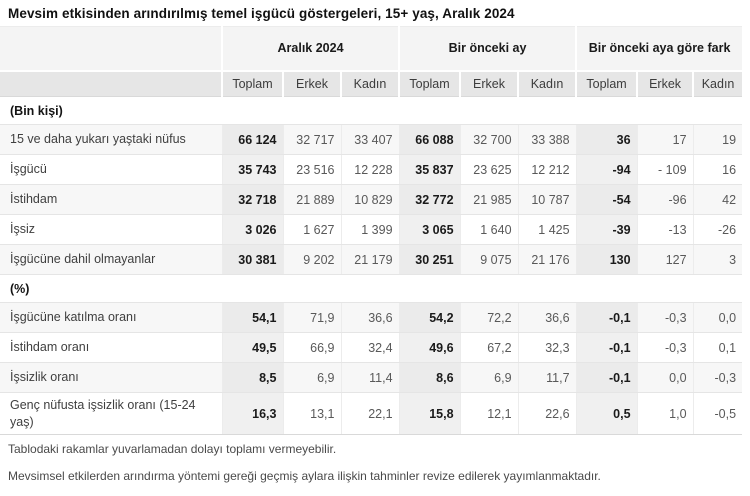 This screenshot has height=496, width=750. I want to click on value-cell: 32,4, so click(370, 347).